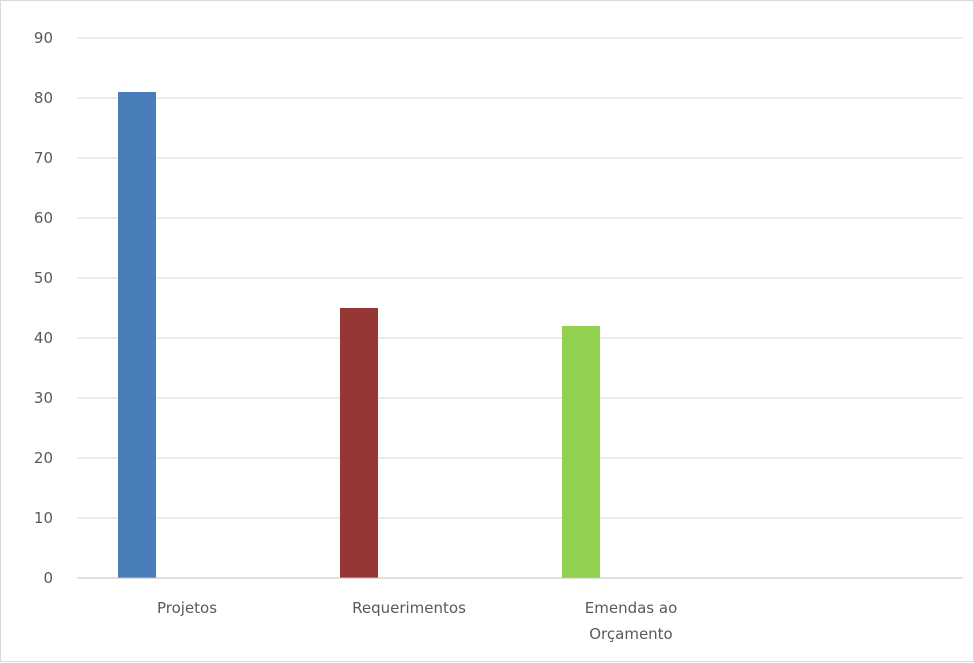 The height and width of the screenshot is (663, 974). Describe the element at coordinates (43, 308) in the screenshot. I see `y-axis-tick-labels: 0 10 20 30 40 50 60 70 80 90` at that location.